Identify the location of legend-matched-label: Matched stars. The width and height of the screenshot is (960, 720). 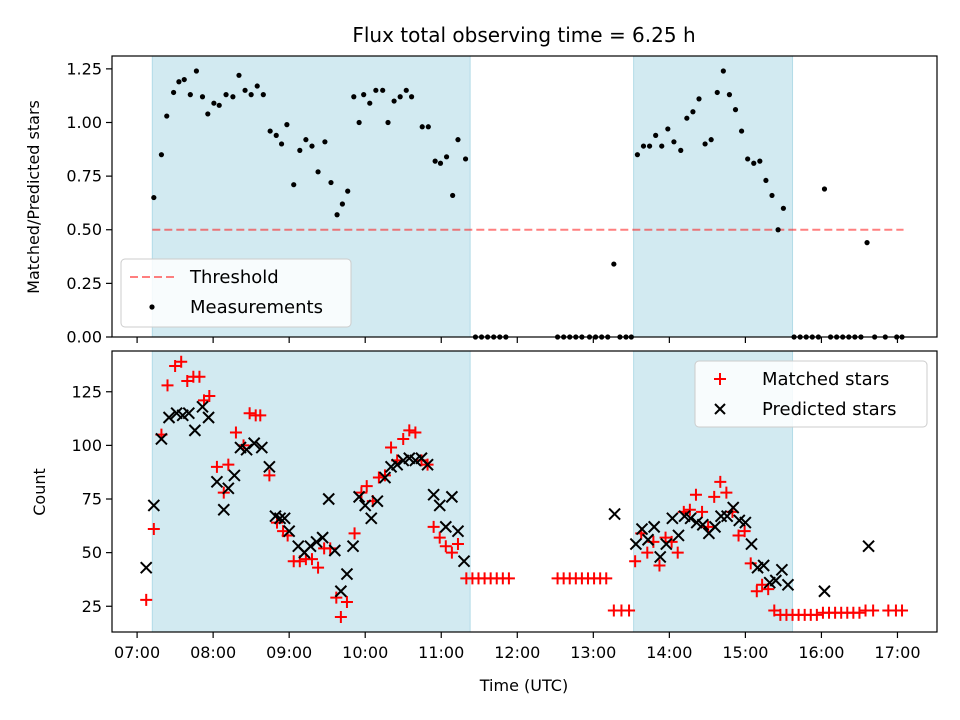
(825, 379).